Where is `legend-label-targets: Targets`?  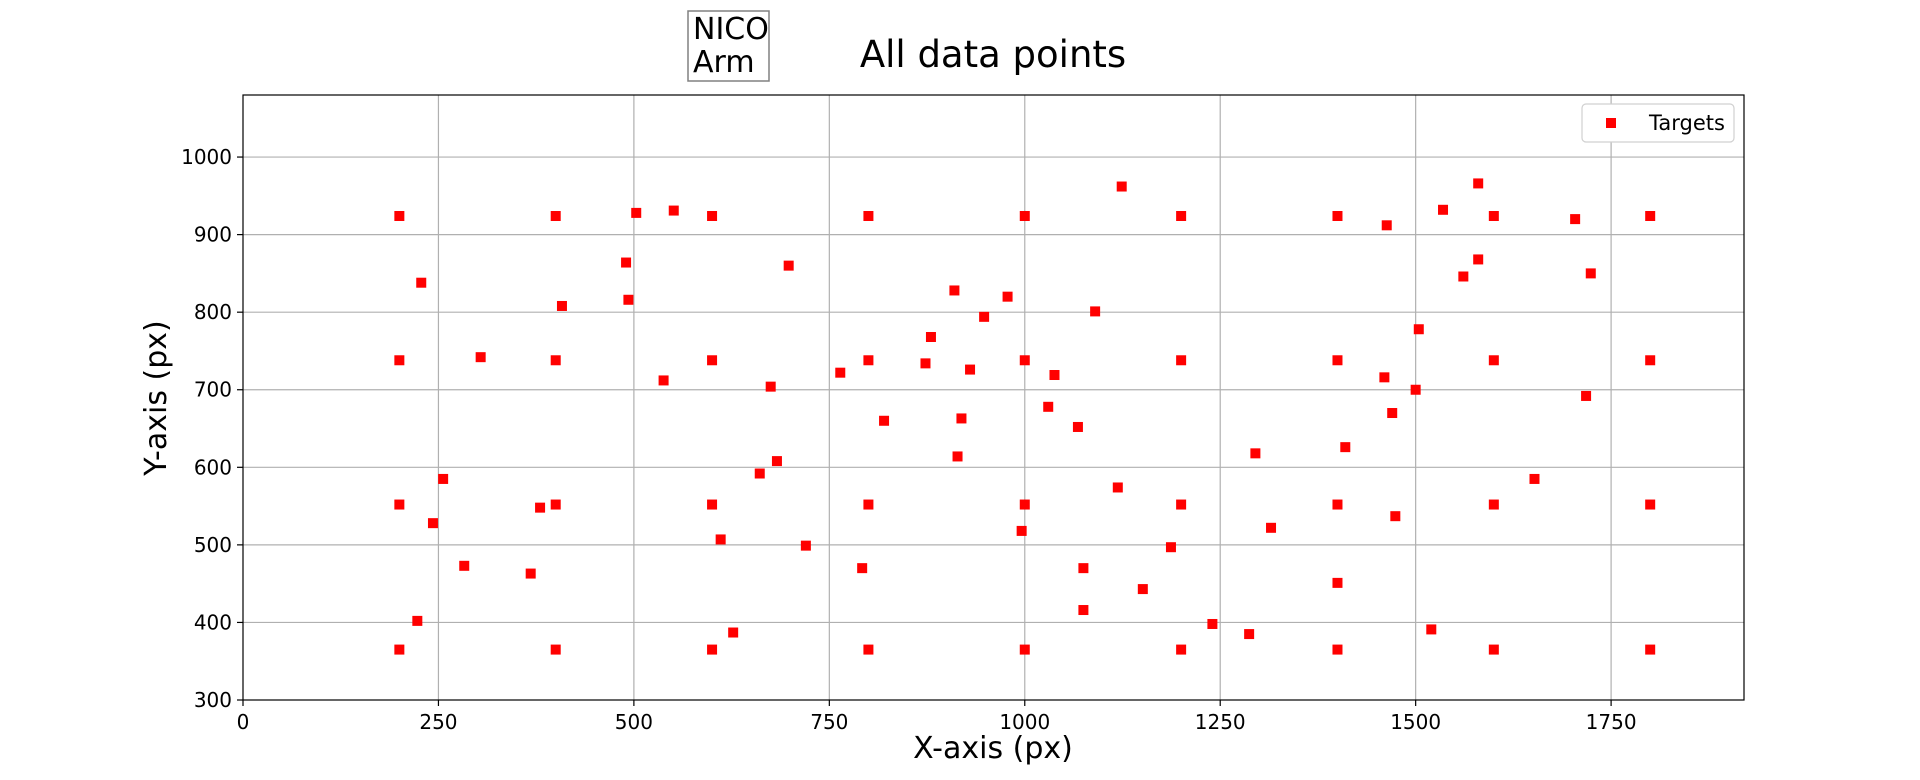
legend-label-targets: Targets is located at coordinates (1686, 123).